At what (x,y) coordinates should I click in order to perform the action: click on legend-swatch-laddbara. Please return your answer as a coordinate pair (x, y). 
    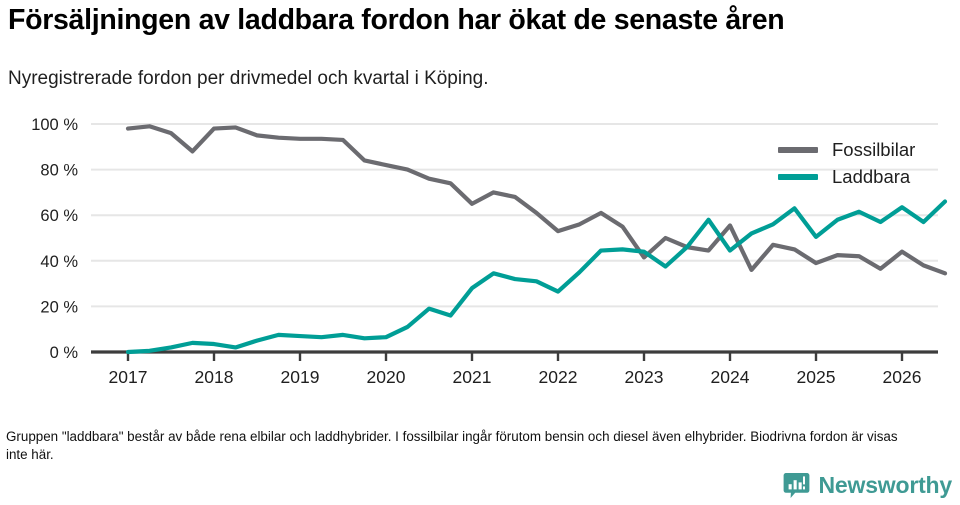
    Looking at the image, I should click on (798, 176).